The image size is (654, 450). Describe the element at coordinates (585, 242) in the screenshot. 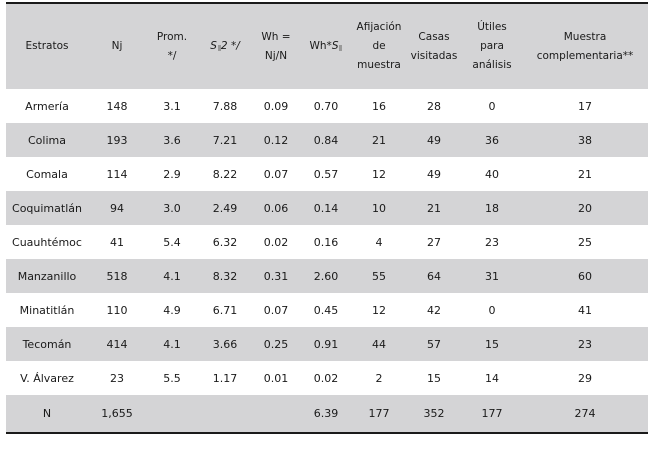

I see `cell-complementaria: 25` at that location.